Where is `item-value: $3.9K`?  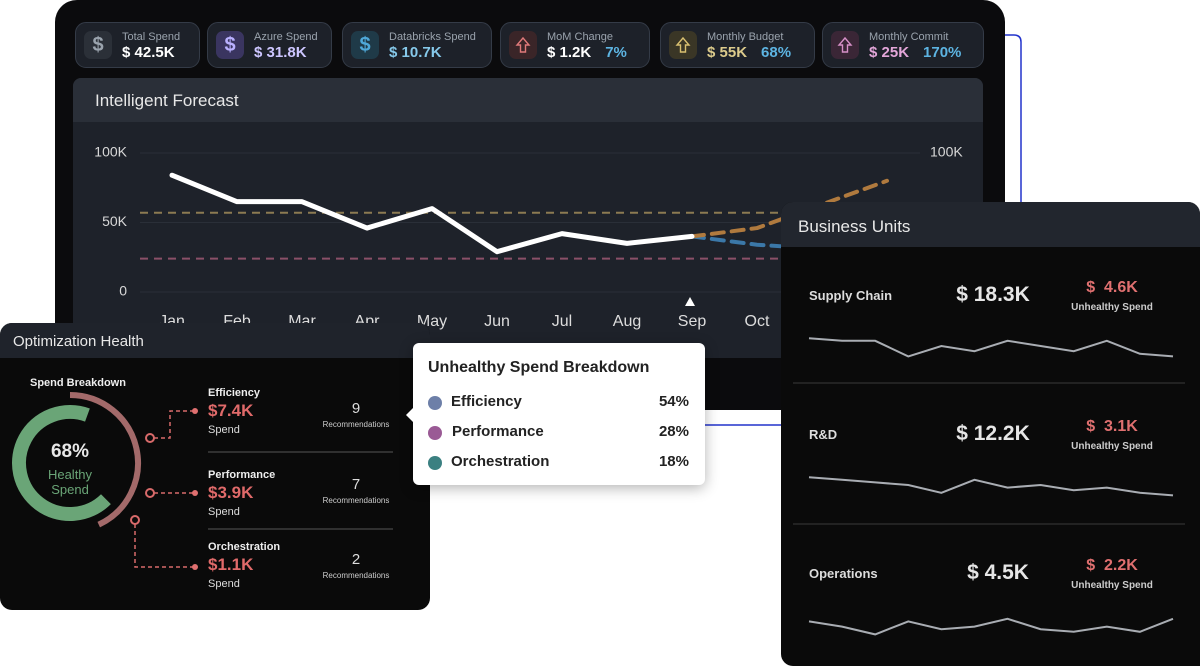 item-value: $3.9K is located at coordinates (231, 492).